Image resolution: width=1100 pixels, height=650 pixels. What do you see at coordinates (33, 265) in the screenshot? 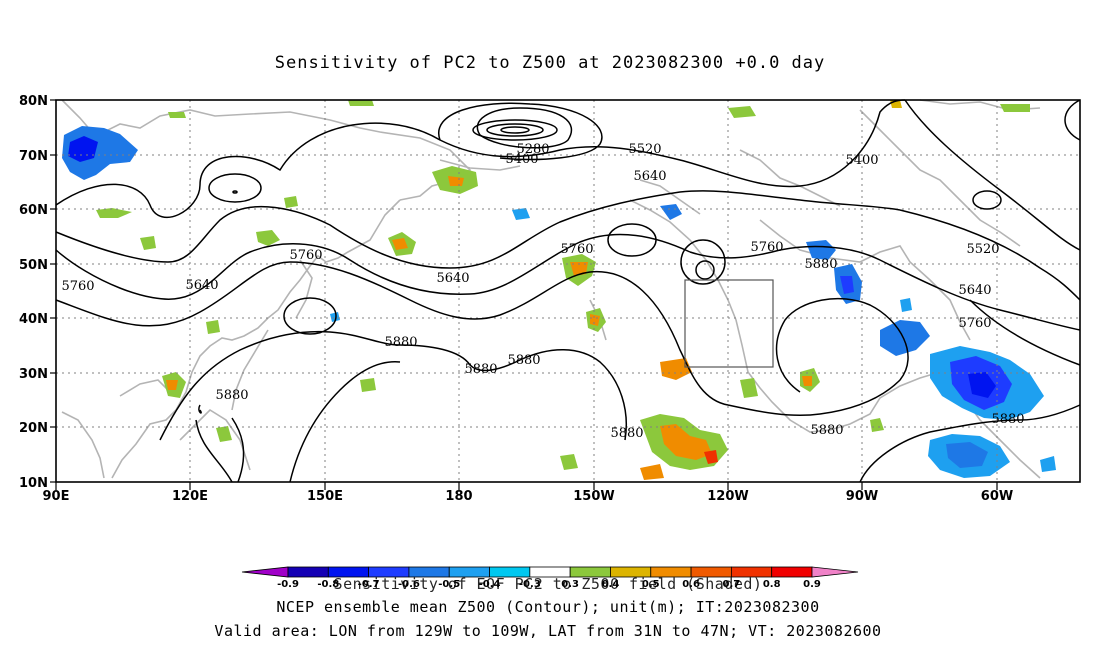
I see `lat-tick-label: 50N` at bounding box center [33, 265].